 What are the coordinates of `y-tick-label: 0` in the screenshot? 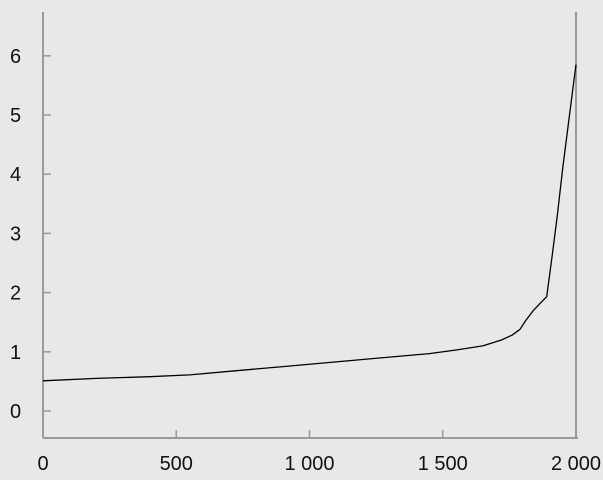 It's located at (15, 412).